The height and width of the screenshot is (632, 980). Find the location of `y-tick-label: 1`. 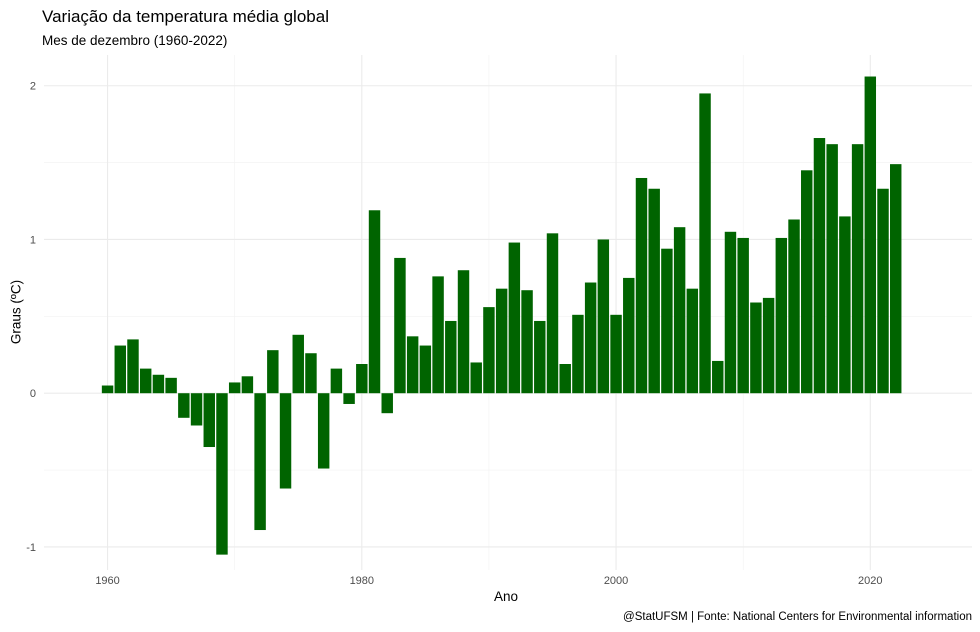

y-tick-label: 1 is located at coordinates (33, 240).